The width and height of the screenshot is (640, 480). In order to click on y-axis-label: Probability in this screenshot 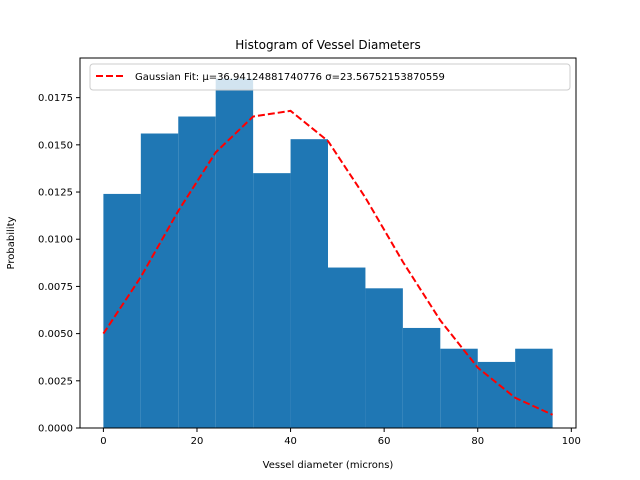, I will do `click(11, 242)`.